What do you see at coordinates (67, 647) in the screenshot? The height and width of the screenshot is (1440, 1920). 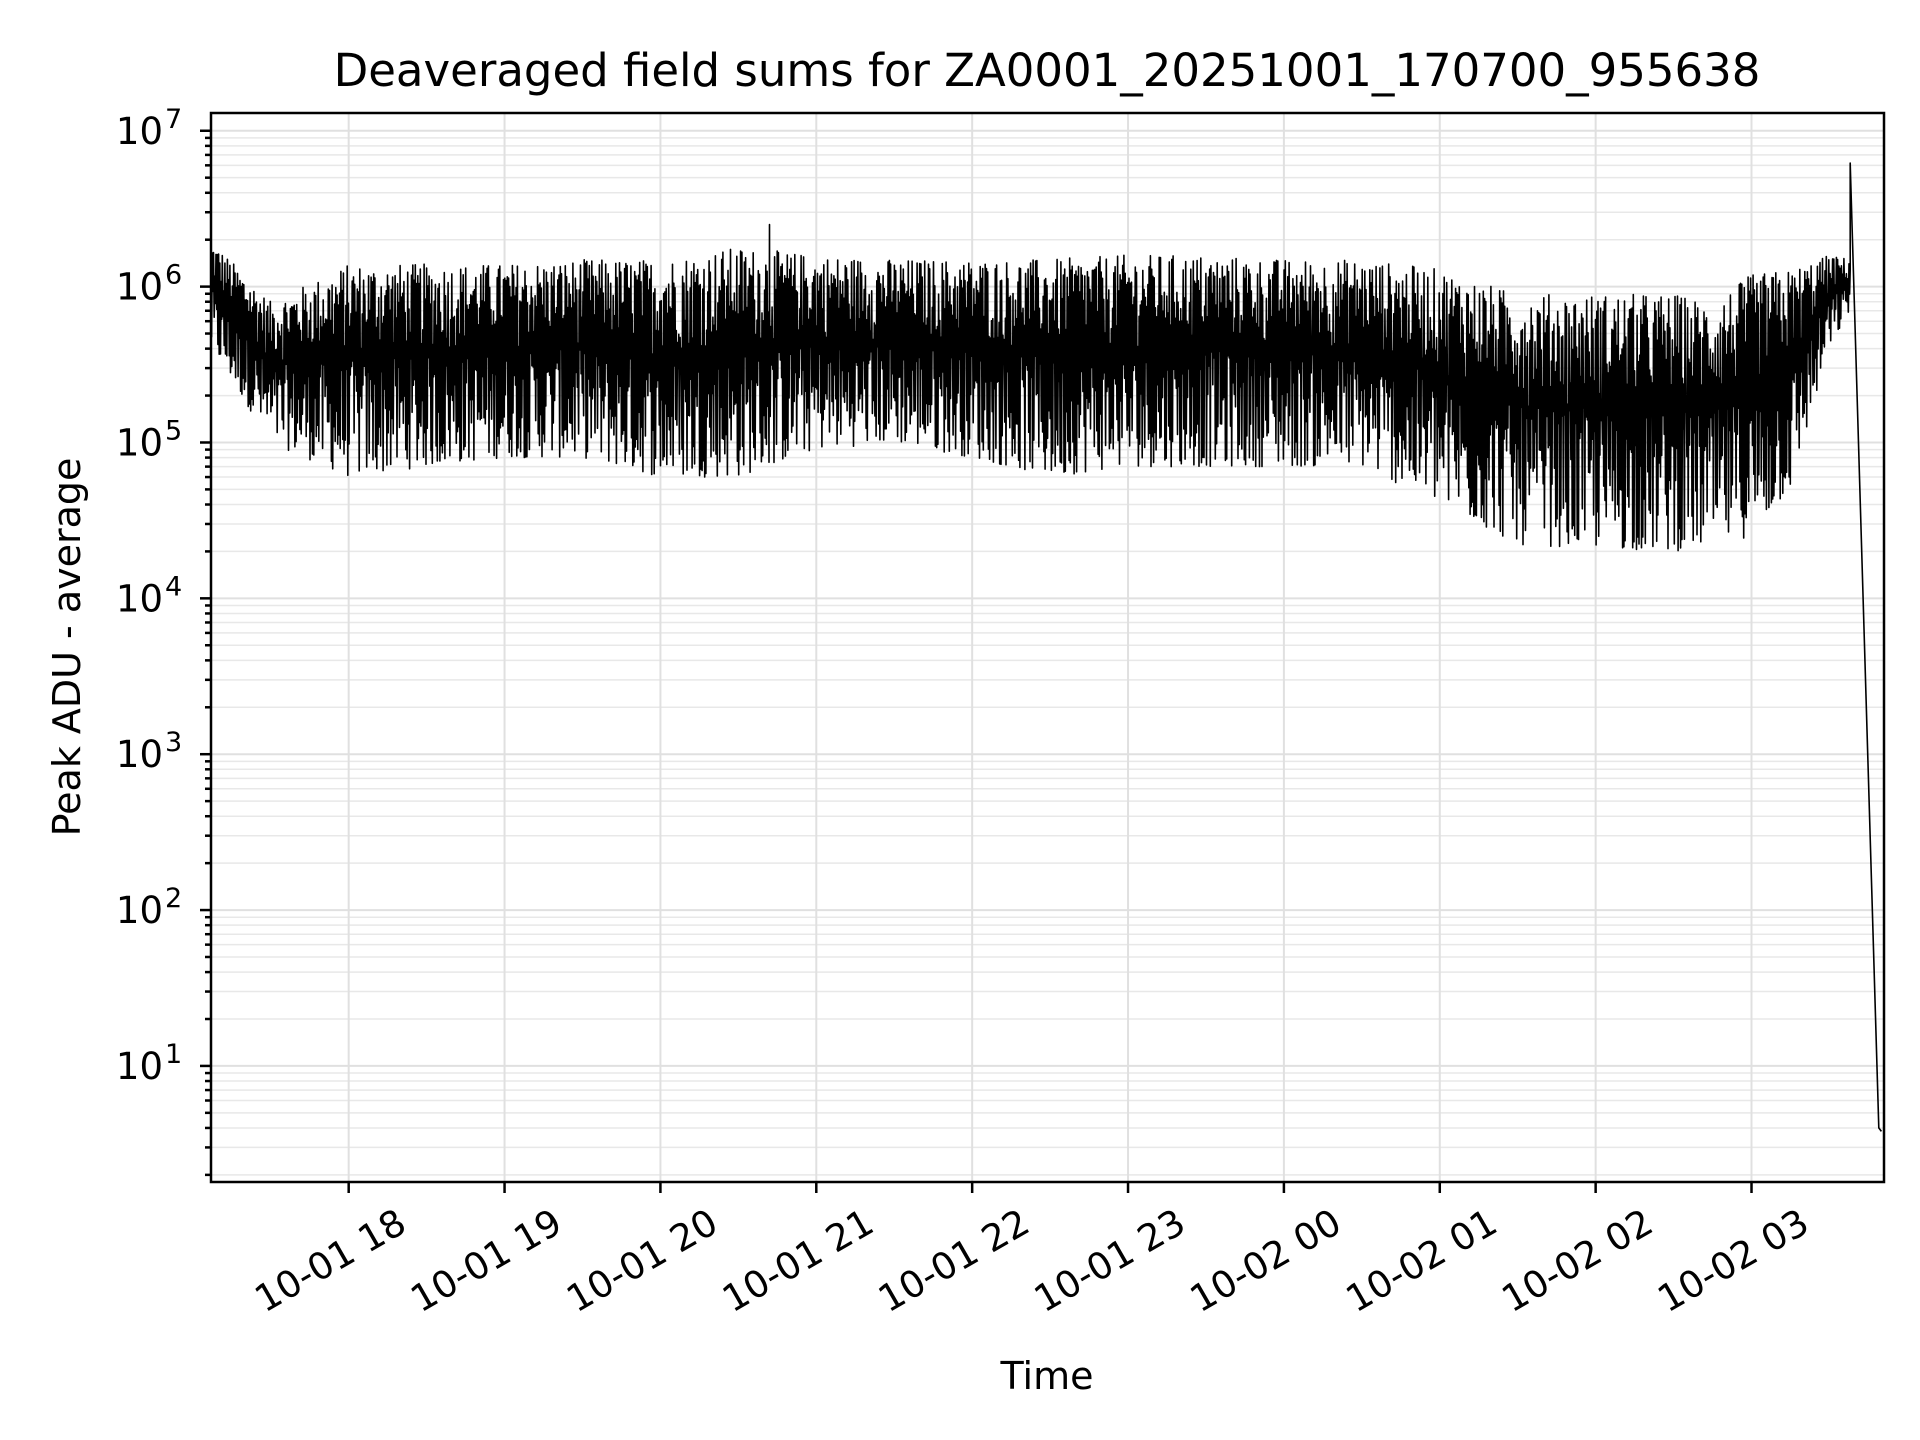 I see `y-axis-label: Peak ADU - average` at bounding box center [67, 647].